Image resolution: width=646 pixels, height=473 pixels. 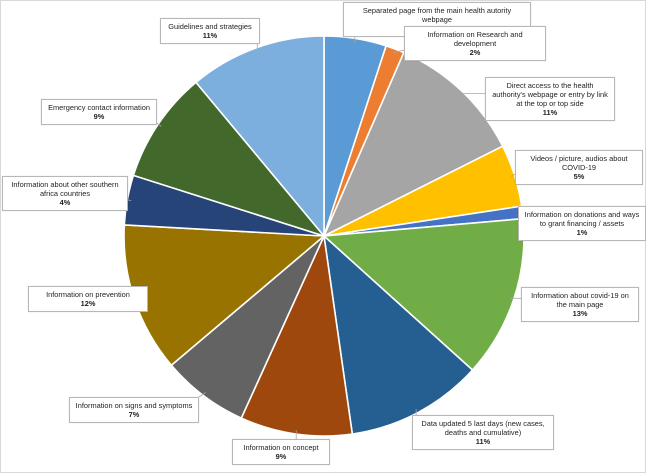 I want to click on data-label-percent: 2%, so click(x=475, y=52).